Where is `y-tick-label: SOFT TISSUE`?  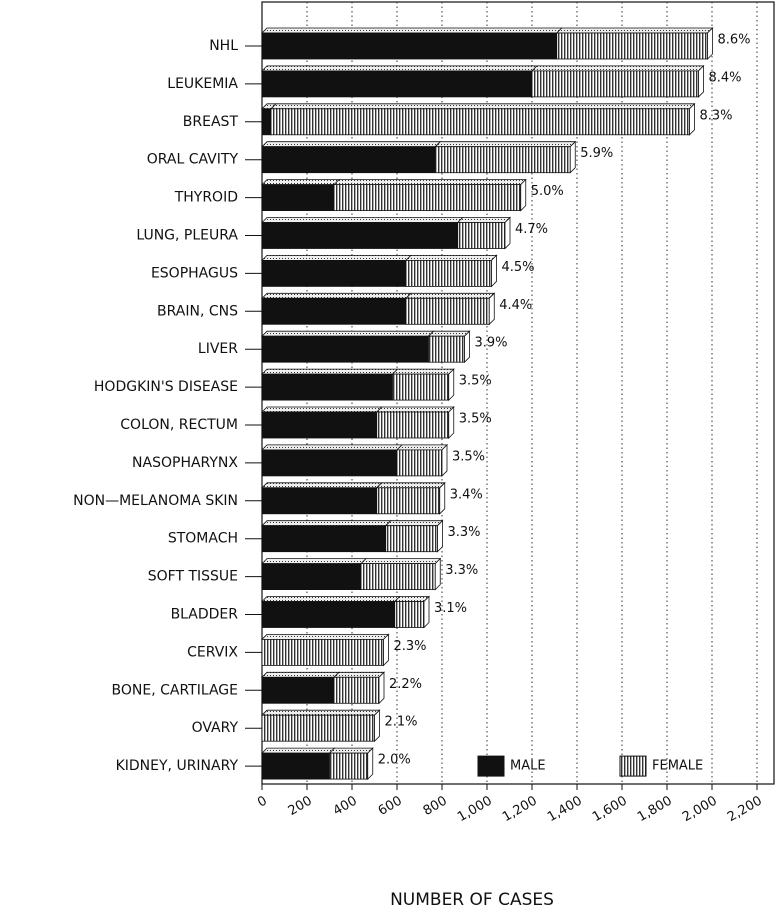 y-tick-label: SOFT TISSUE is located at coordinates (193, 577).